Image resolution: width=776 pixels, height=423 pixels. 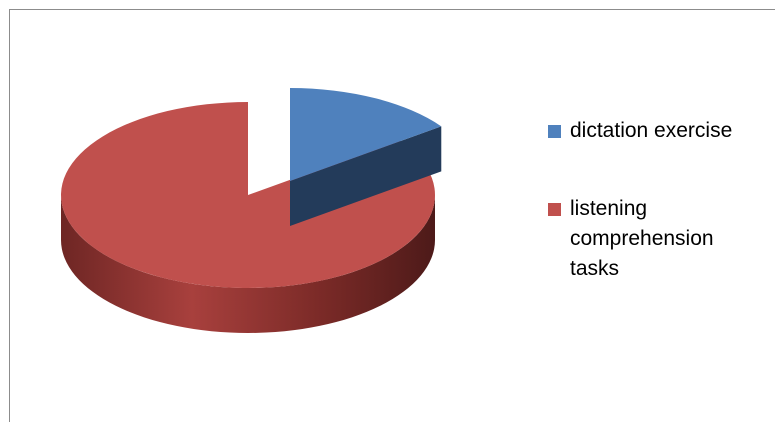 I want to click on legend-swatch-dictation, so click(x=554, y=131).